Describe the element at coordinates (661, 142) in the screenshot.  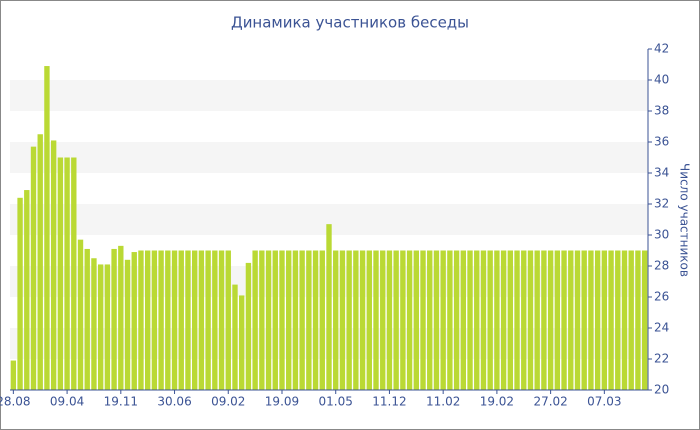
I see `y-tick-label: 36` at that location.